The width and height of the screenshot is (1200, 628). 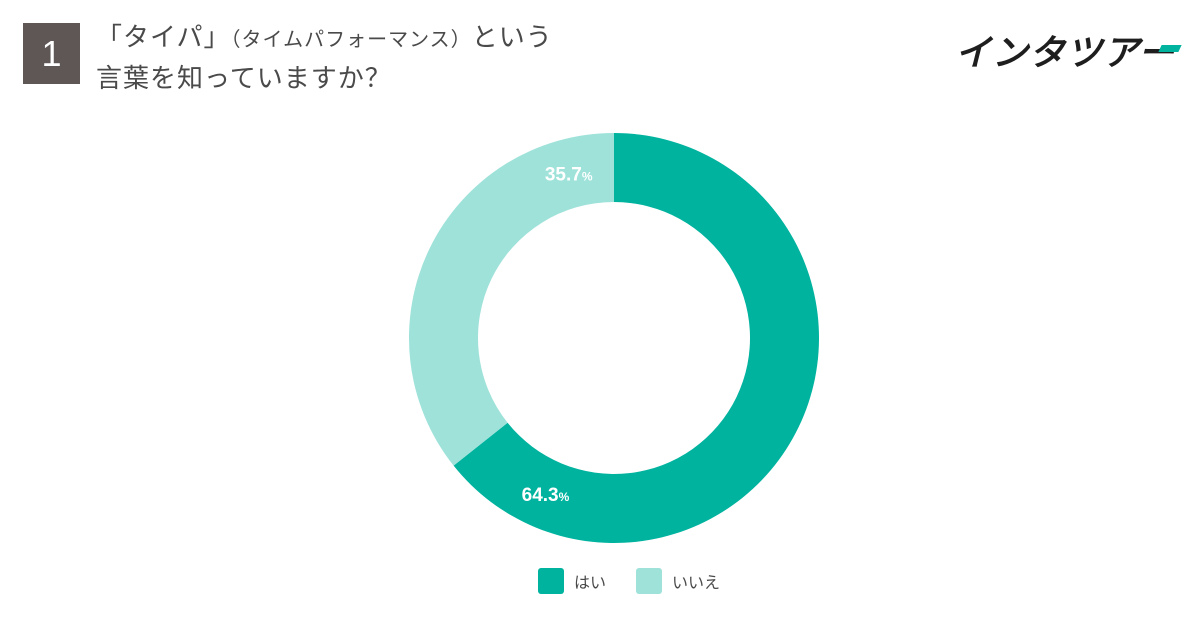 I want to click on question-title-rest: という, so click(x=512, y=38).